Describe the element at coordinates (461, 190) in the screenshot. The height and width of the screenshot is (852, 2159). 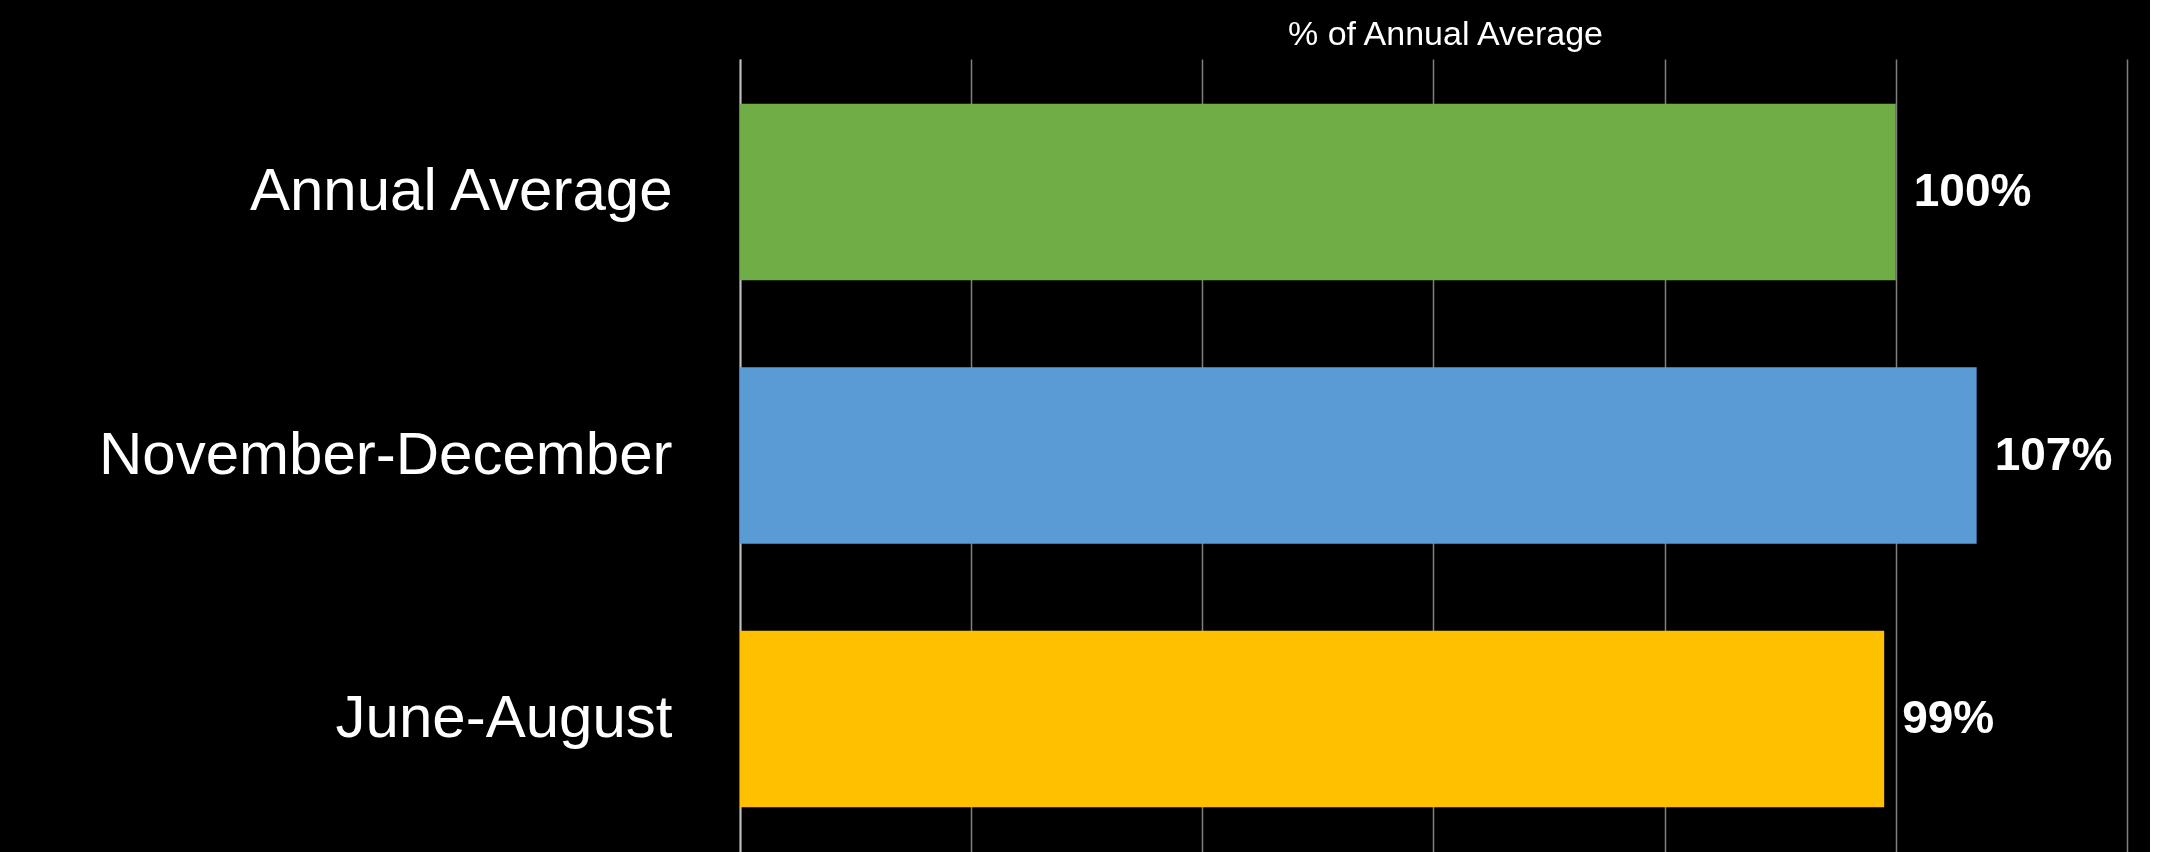
I see `y-tick-label: Annual Average` at that location.